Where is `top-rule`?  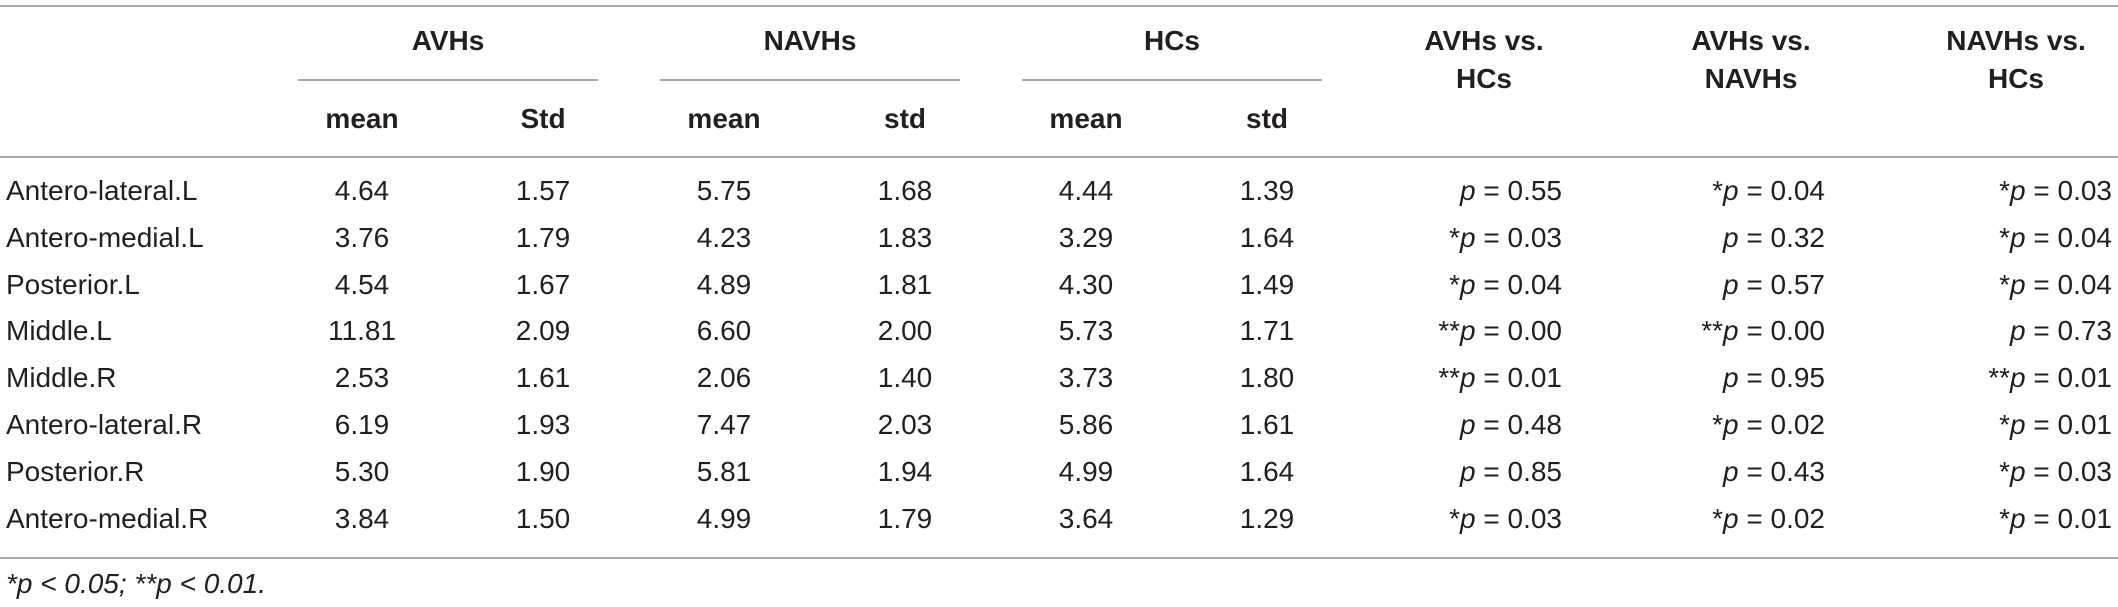
top-rule is located at coordinates (1059, 6).